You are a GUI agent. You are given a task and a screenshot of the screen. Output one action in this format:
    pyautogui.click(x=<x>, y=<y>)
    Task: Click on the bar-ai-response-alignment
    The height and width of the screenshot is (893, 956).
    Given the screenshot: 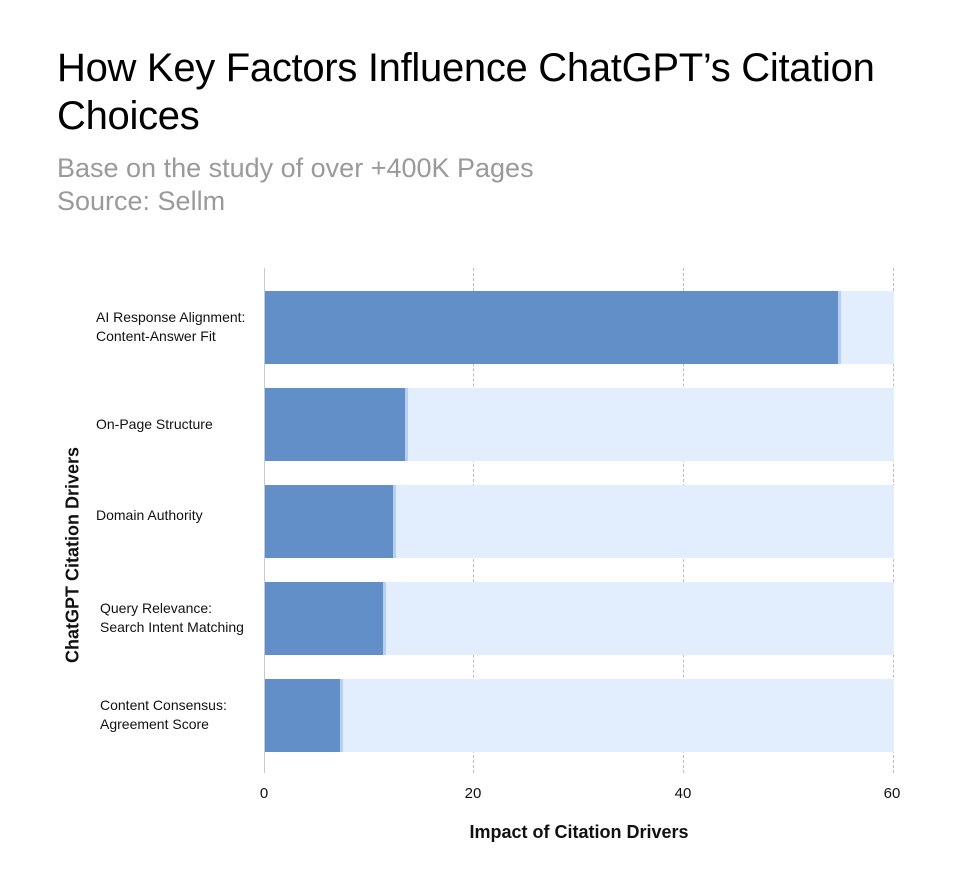 What is the action you would take?
    pyautogui.click(x=553, y=327)
    